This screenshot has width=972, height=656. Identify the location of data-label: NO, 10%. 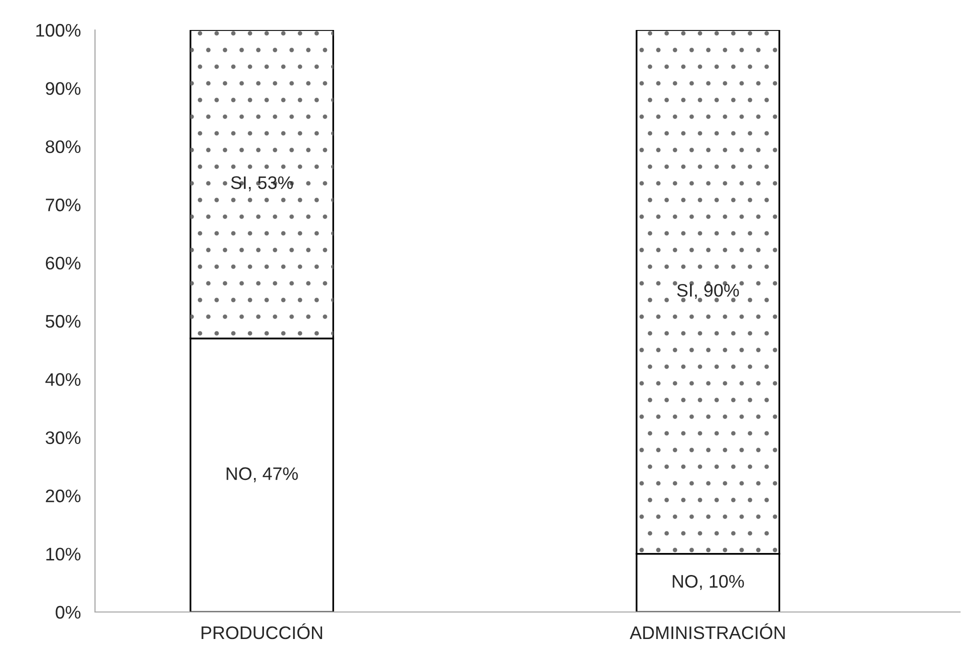
(708, 582).